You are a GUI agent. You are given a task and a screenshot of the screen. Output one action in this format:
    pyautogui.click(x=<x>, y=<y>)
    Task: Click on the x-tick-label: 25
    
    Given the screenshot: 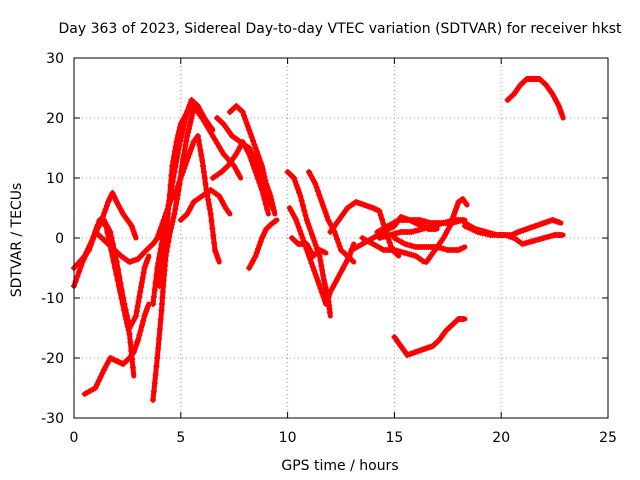 What is the action you would take?
    pyautogui.click(x=608, y=438)
    